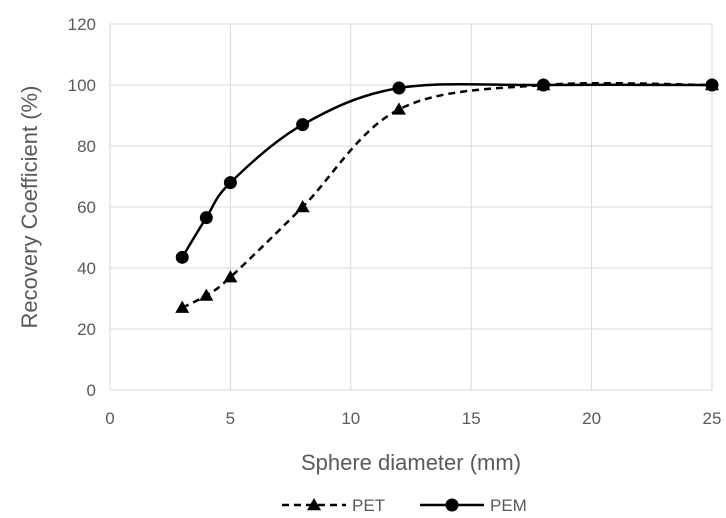 The height and width of the screenshot is (518, 726). Describe the element at coordinates (230, 418) in the screenshot. I see `x-tick-label: 5` at that location.